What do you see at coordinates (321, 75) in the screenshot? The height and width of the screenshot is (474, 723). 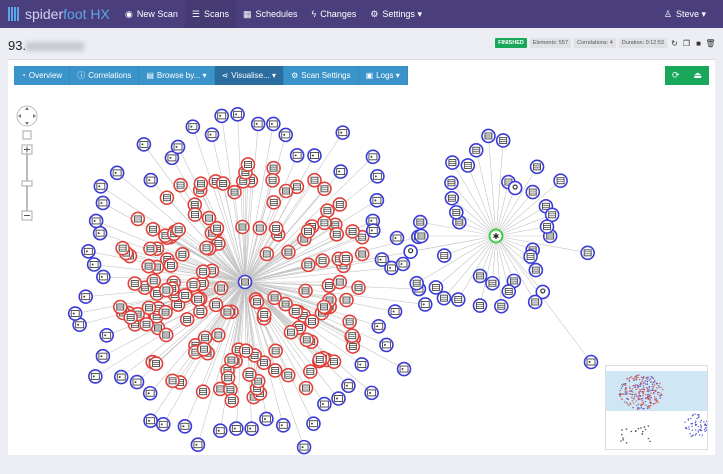 I see `tab-scan-settings: ⚙ Scan Settings` at bounding box center [321, 75].